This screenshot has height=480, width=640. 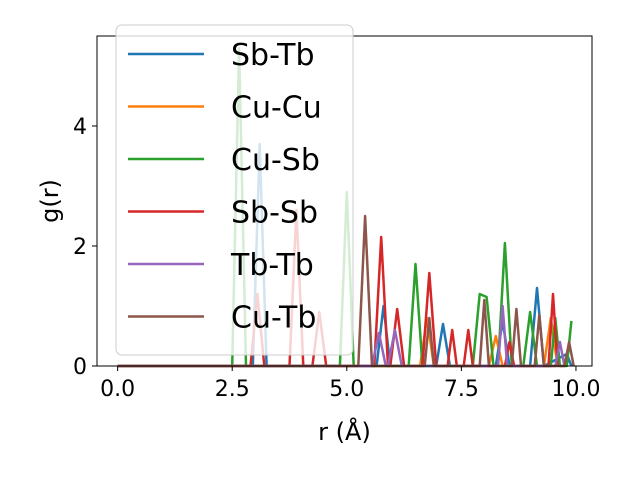 What do you see at coordinates (575, 389) in the screenshot?
I see `x-tick-label: 10.0` at bounding box center [575, 389].